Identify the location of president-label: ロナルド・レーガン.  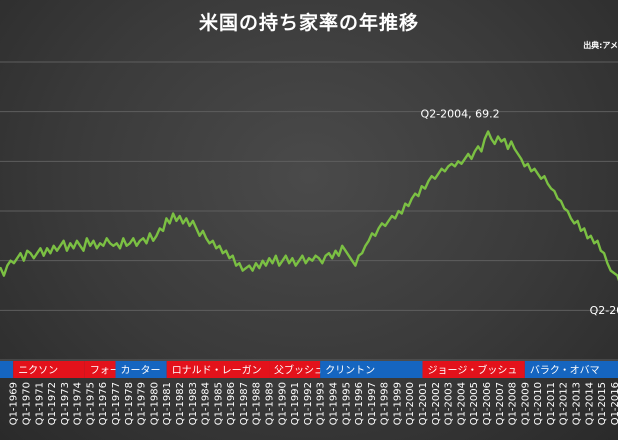
(217, 371).